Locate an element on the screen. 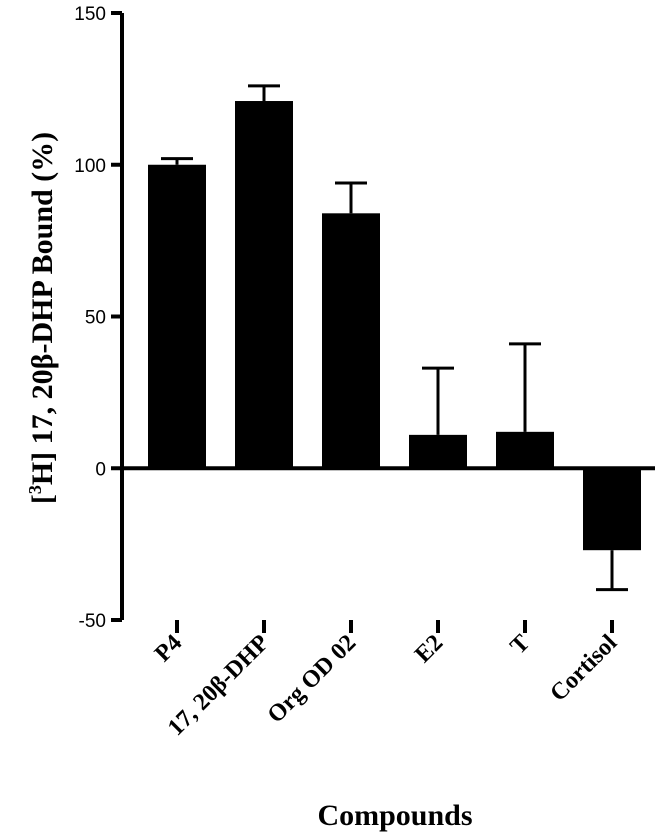 The height and width of the screenshot is (839, 672). y-axis-title: [3H] 17, 20β-DHP Bound (%) is located at coordinates (42, 318).